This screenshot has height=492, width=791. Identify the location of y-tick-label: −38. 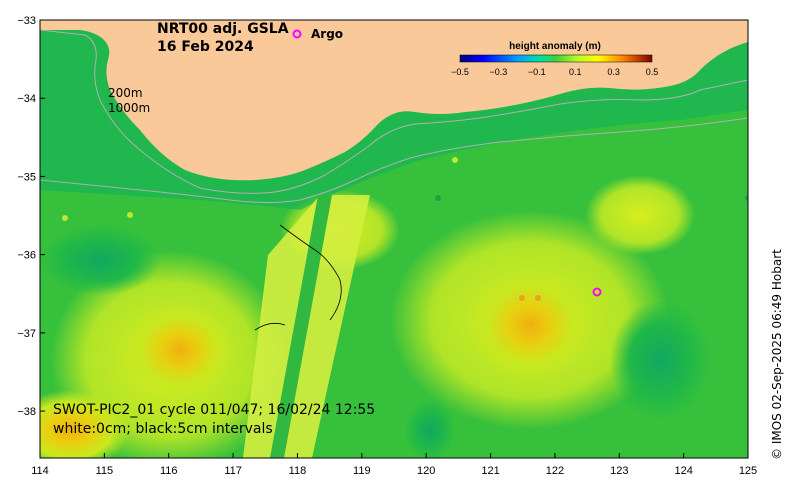
(26, 412).